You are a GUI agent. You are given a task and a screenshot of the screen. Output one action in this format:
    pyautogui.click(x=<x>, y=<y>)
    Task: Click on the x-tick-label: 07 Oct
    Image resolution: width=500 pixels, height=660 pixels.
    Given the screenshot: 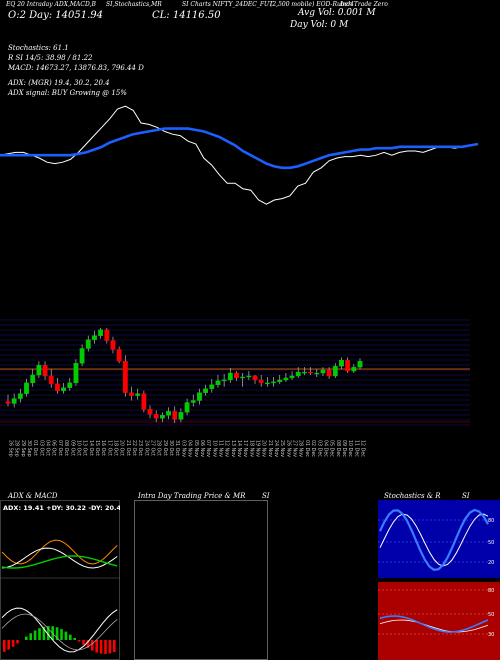 What is the action you would take?
    pyautogui.click(x=60, y=448)
    